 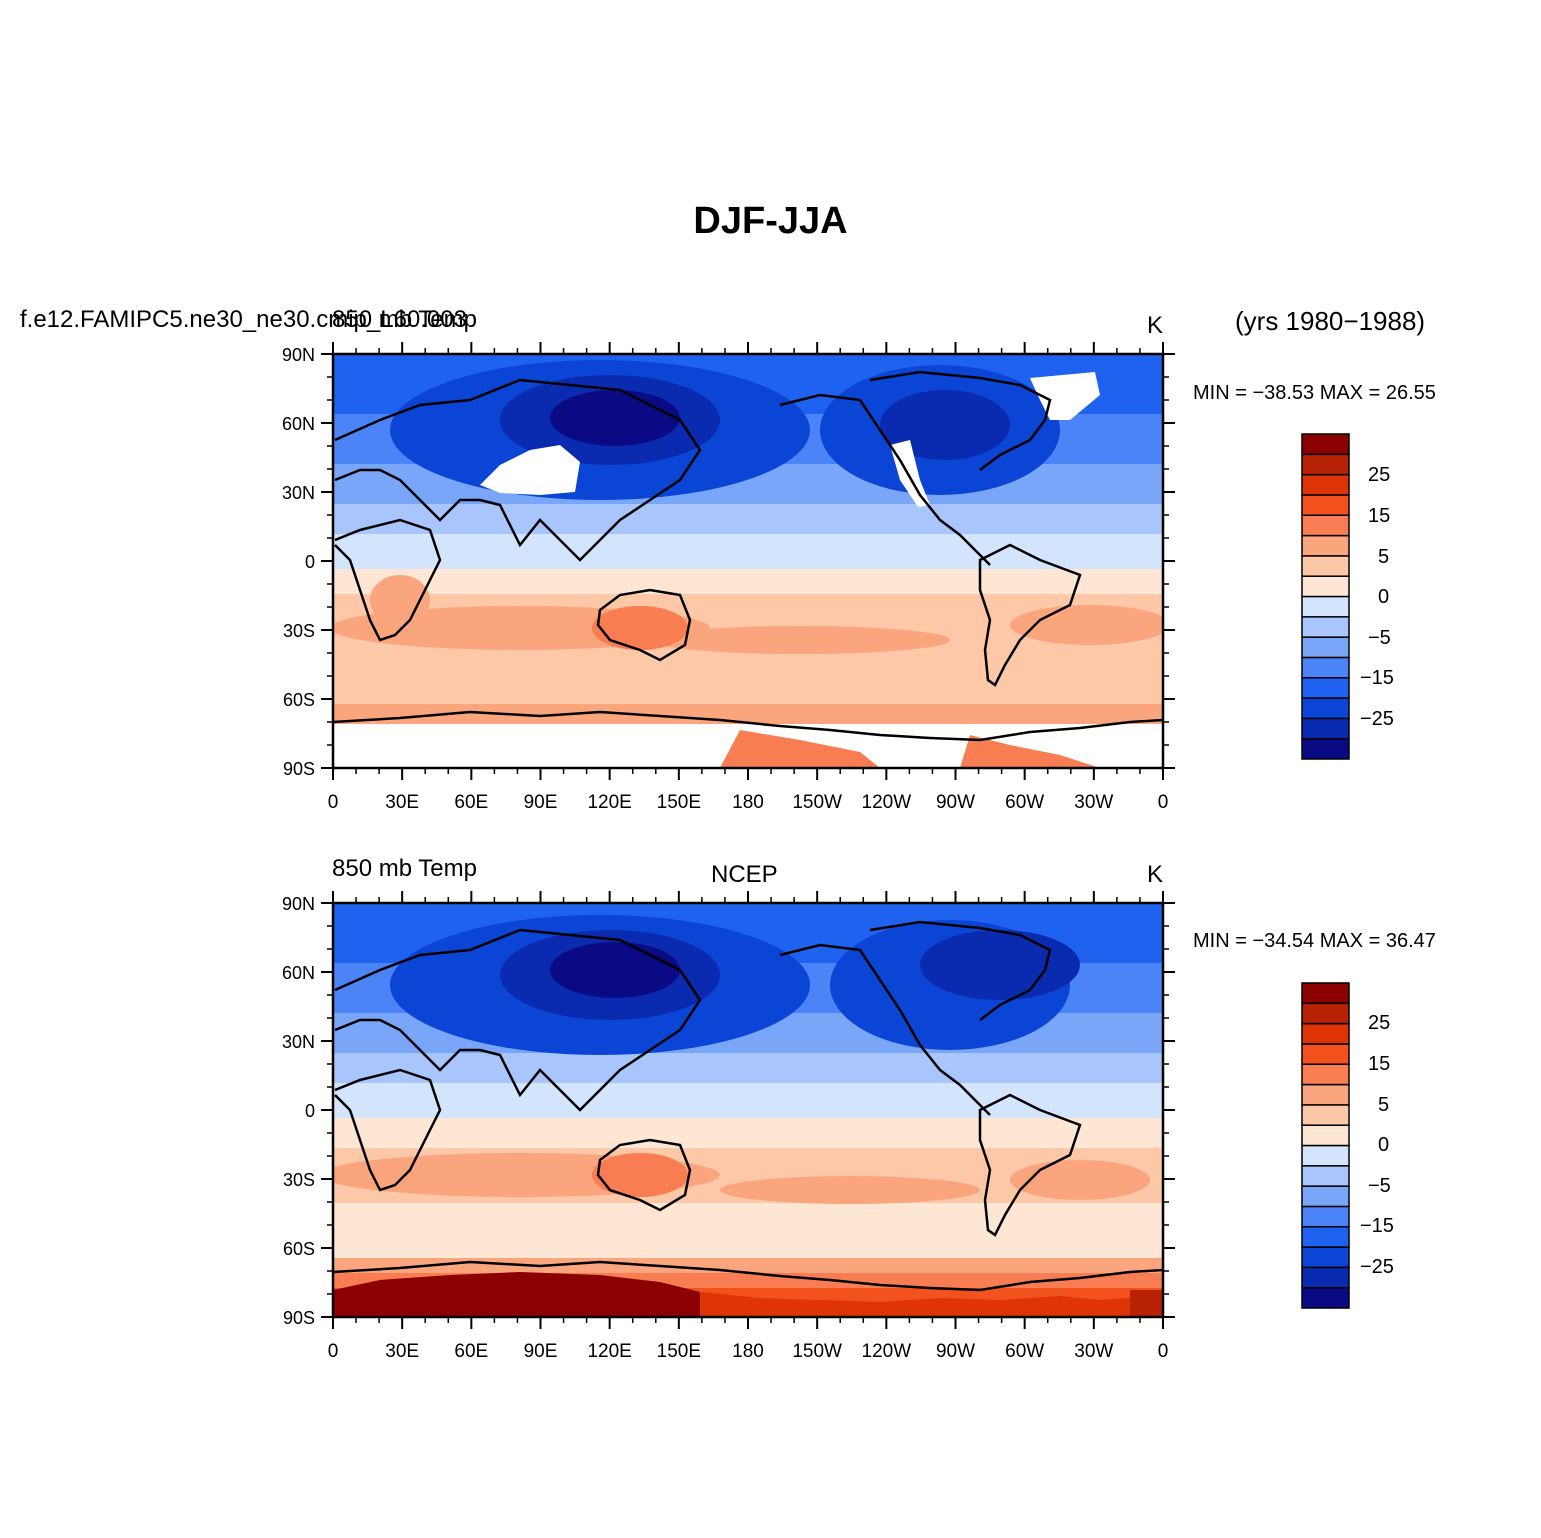 What do you see at coordinates (1330, 321) in the screenshot?
I see `years-label: (yrs 1980−1988)` at bounding box center [1330, 321].